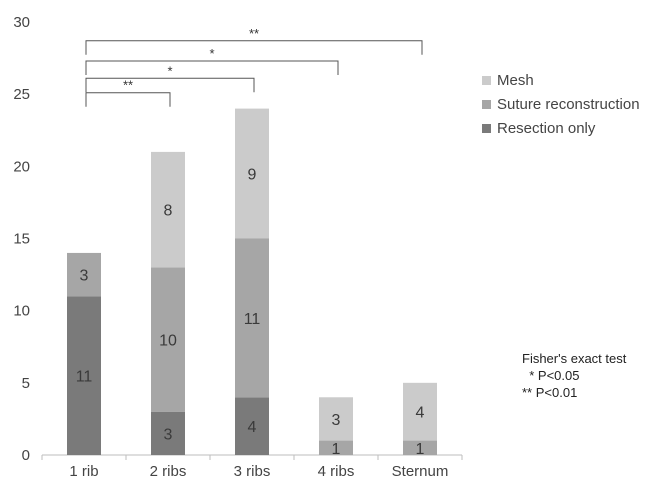 The width and height of the screenshot is (657, 484). Describe the element at coordinates (515, 80) in the screenshot. I see `legend-label-mesh: Mesh` at that location.